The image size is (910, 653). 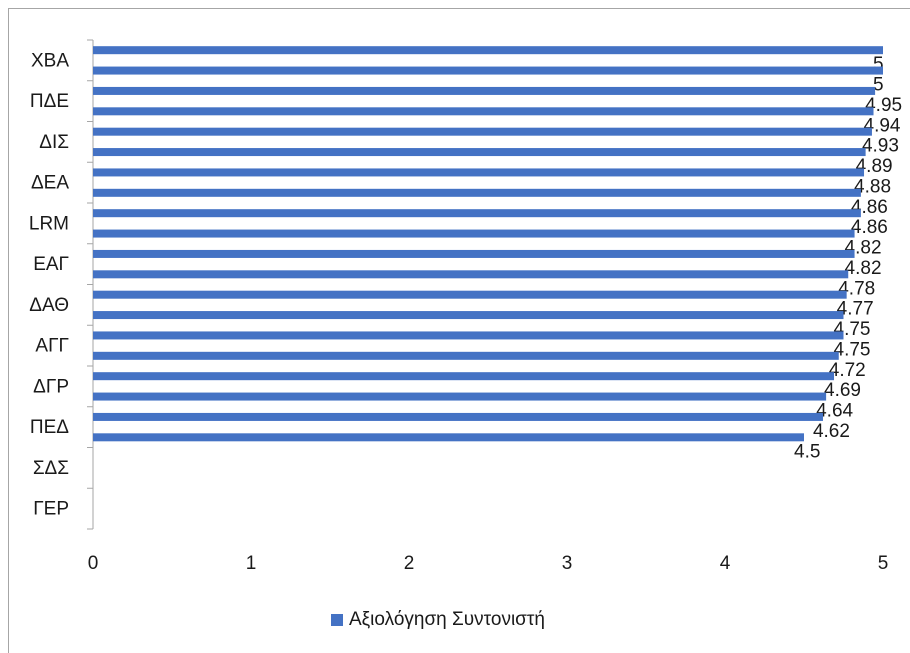 I want to click on data-label: 4.64, so click(x=834, y=411).